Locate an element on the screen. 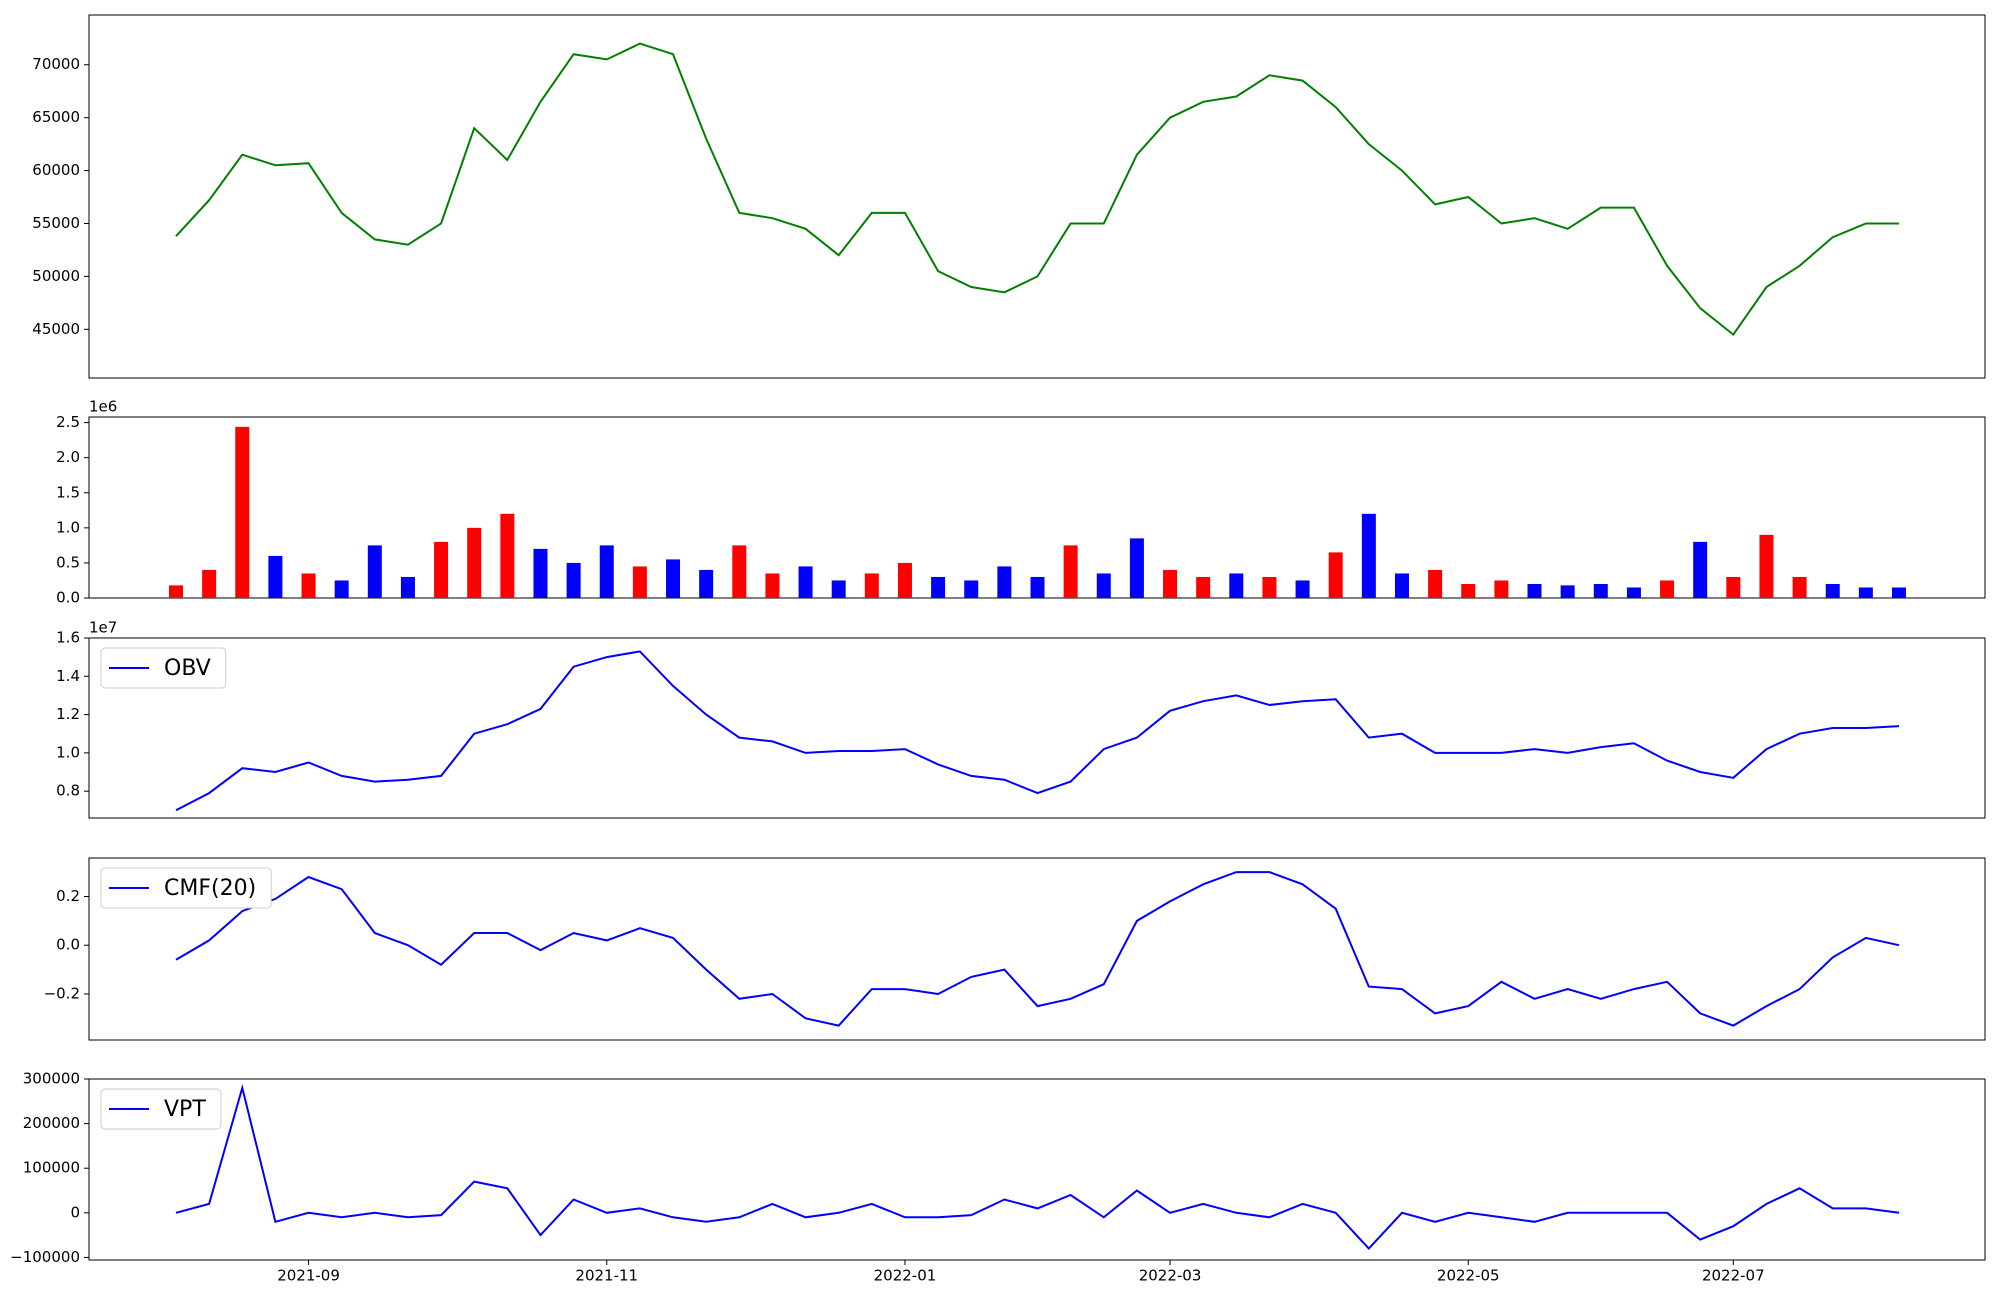 The height and width of the screenshot is (1304, 2000). x-tick-label: 2022-03 is located at coordinates (1170, 1276).